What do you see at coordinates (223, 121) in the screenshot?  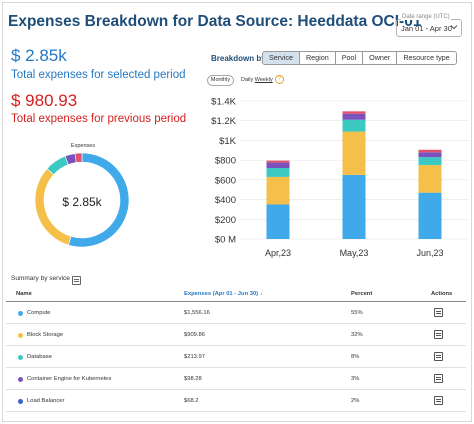 I see `y-tick-label: $1.2K` at bounding box center [223, 121].